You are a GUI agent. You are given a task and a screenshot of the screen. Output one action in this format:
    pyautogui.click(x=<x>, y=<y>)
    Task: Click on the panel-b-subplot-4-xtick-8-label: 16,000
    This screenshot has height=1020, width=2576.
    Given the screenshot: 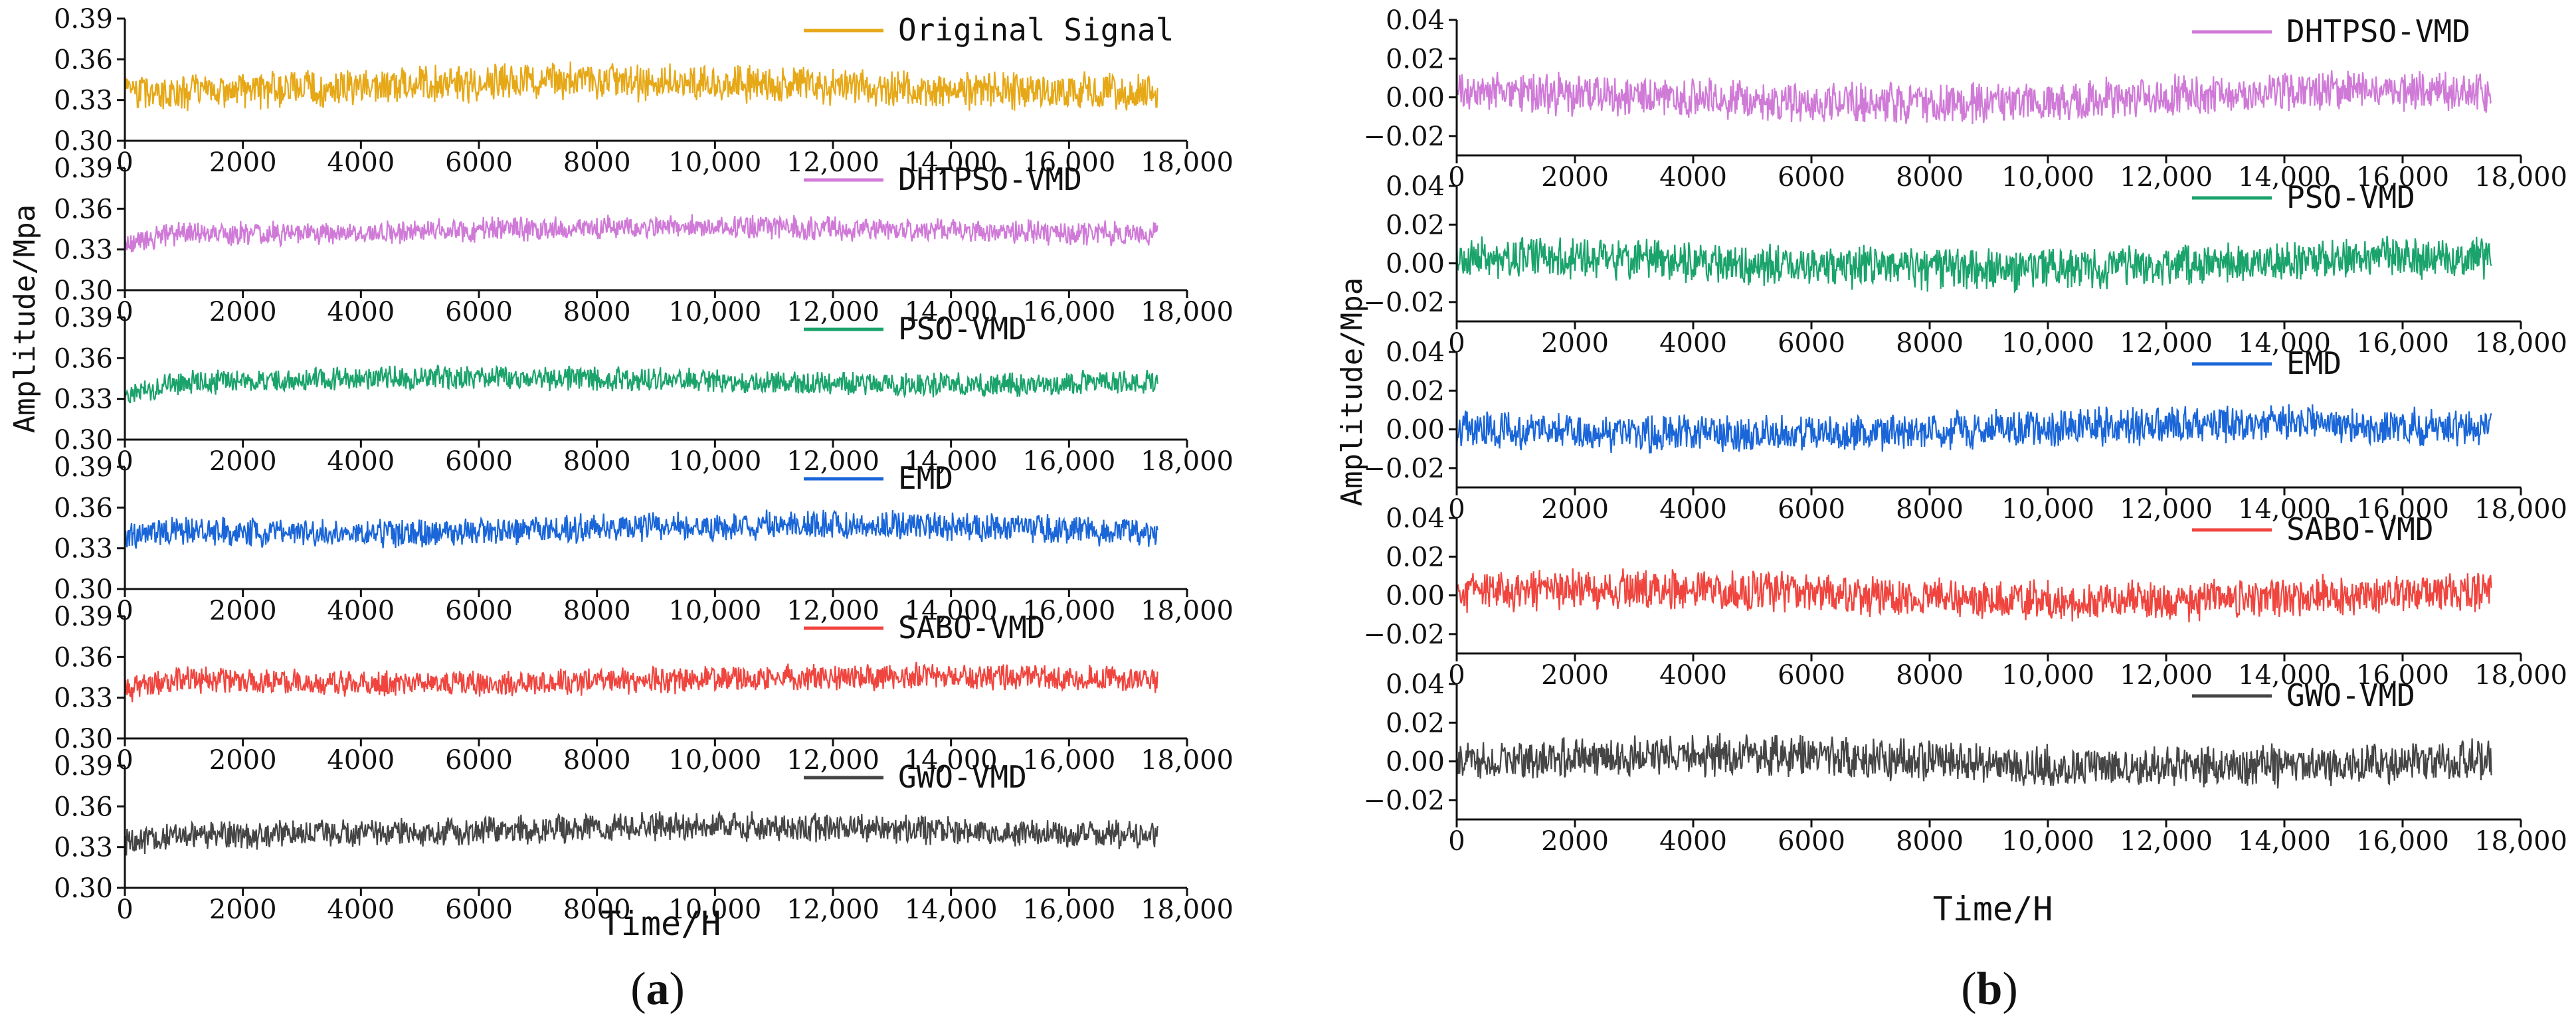 What is the action you would take?
    pyautogui.click(x=2402, y=841)
    